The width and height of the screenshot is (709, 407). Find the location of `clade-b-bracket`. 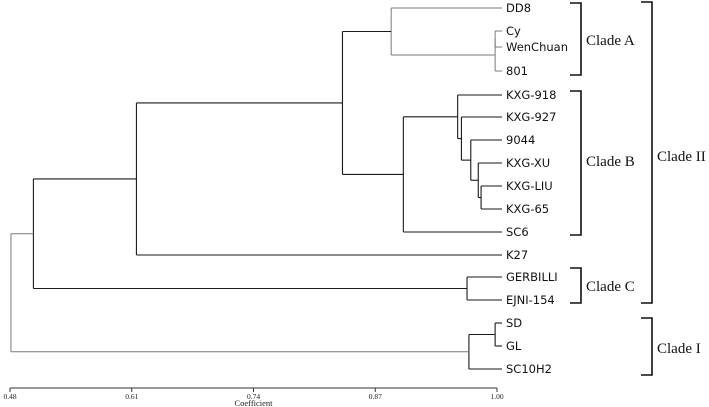

clade-b-bracket is located at coordinates (576, 163).